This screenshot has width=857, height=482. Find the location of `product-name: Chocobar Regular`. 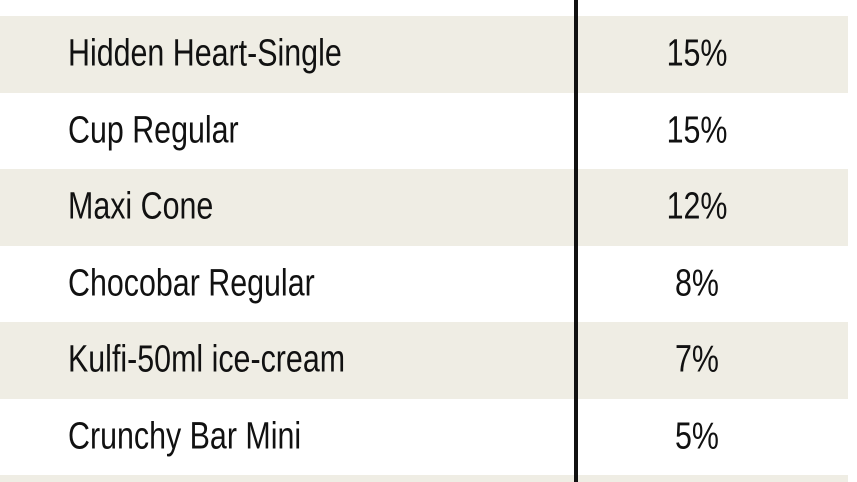

product-name: Chocobar Regular is located at coordinates (191, 283).